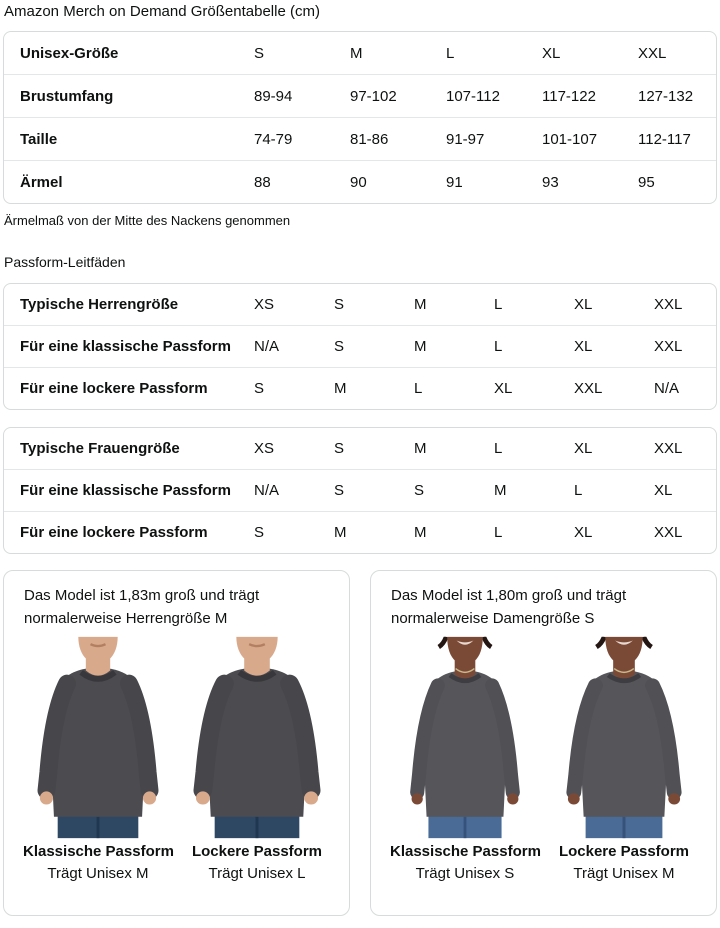  I want to click on table-row: Taille 74-79 81-86 91-97 101-107 112-117, so click(360, 138).